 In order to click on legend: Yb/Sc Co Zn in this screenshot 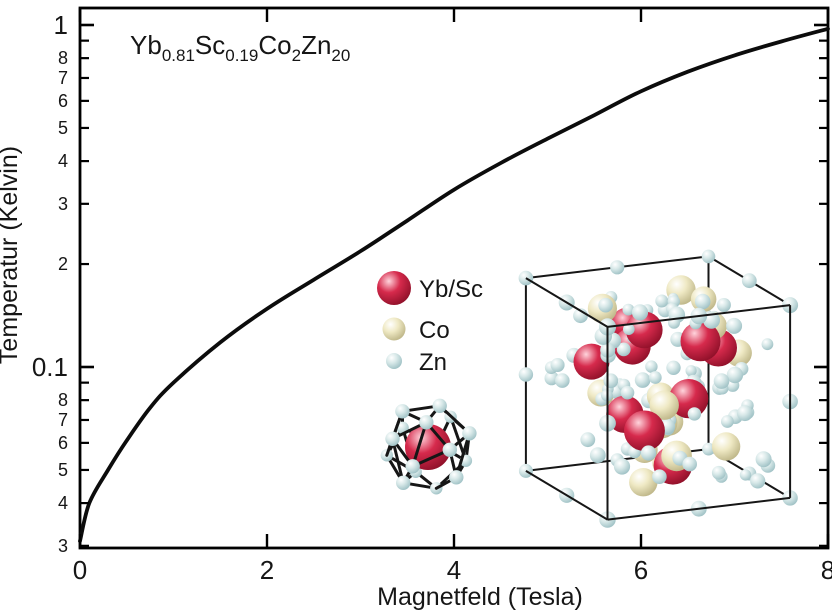, I will do `click(430, 323)`.